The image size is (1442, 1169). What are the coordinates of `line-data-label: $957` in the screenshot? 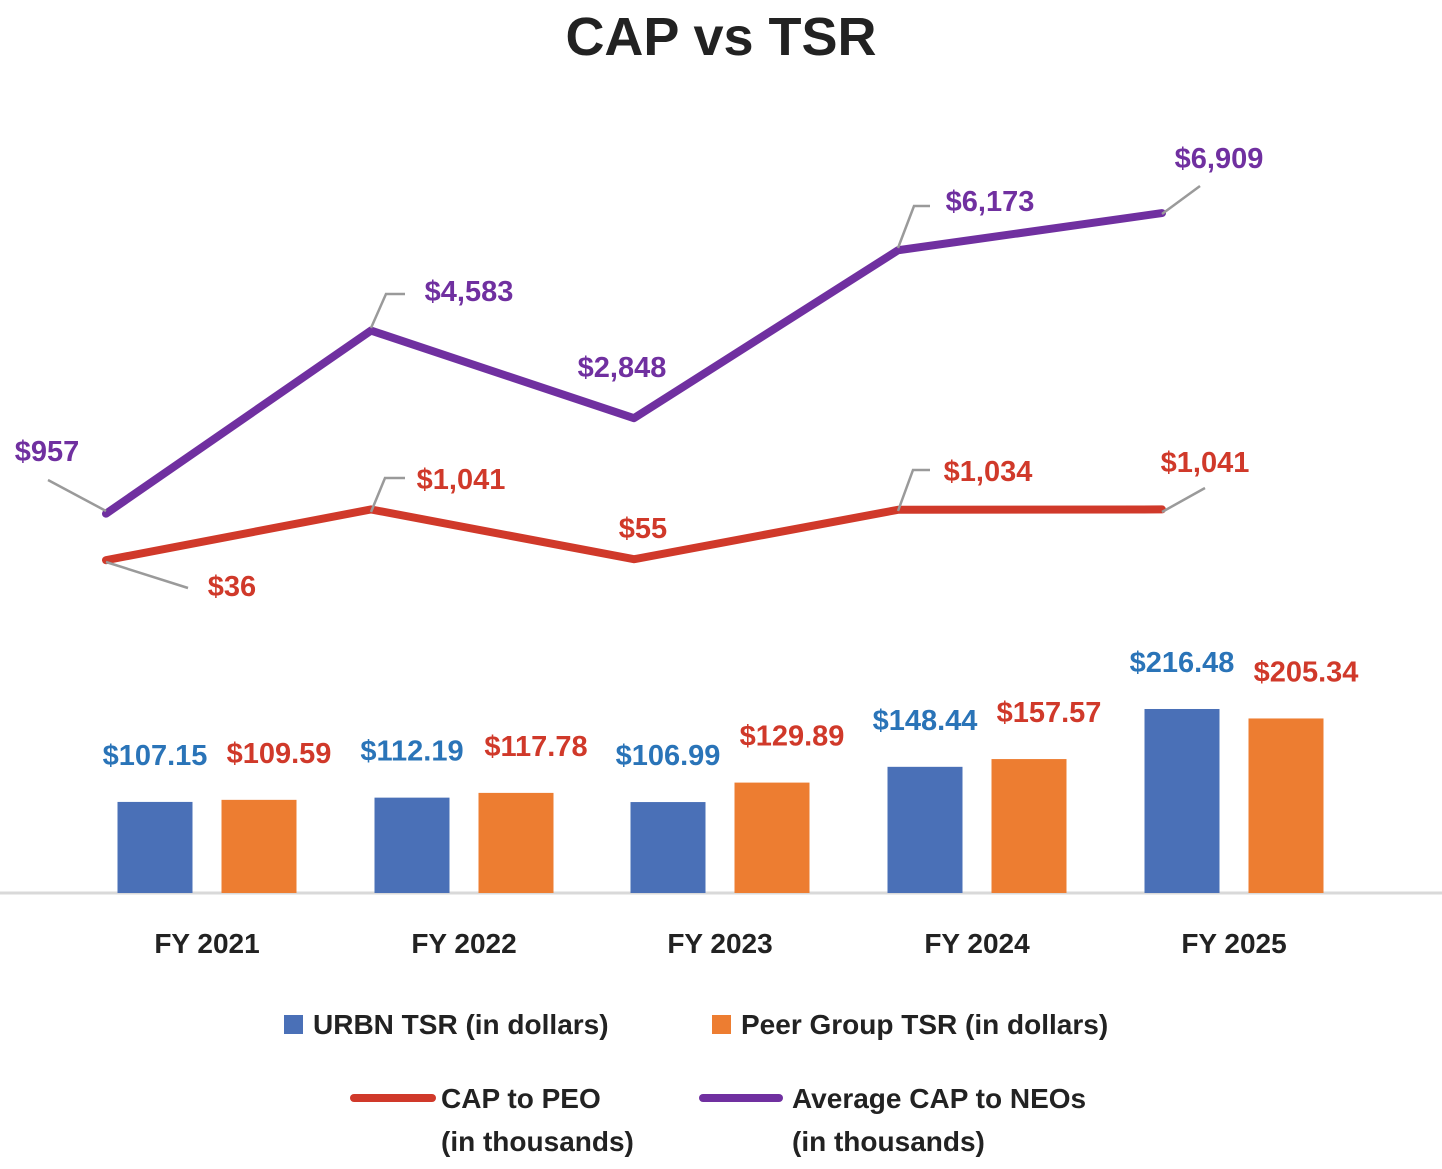 It's located at (47, 452).